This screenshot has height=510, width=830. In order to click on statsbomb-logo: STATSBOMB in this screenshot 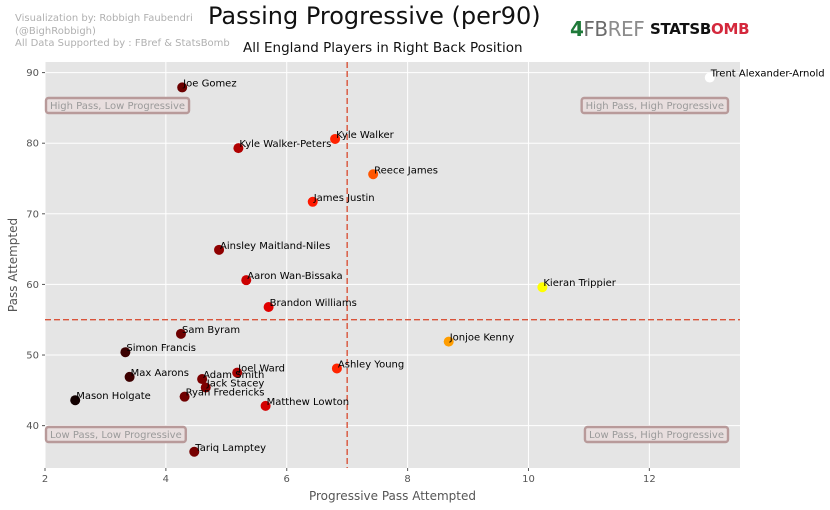, I will do `click(700, 29)`.